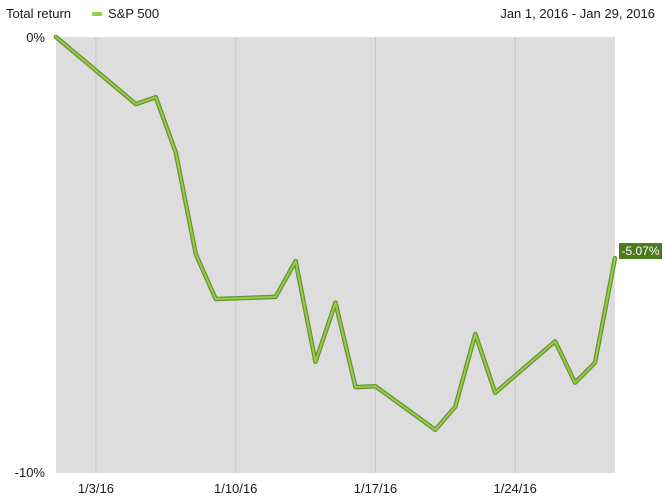  Describe the element at coordinates (577, 13) in the screenshot. I see `date-range: Jan 1, 2016 - Jan 29, 2016` at that location.